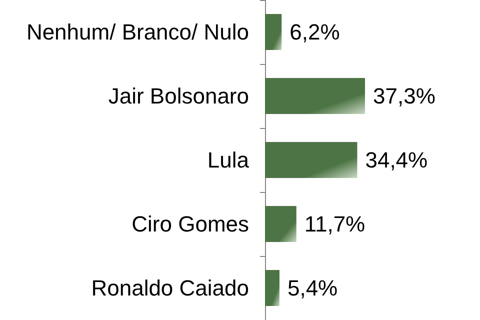 The height and width of the screenshot is (320, 480). What do you see at coordinates (312, 288) in the screenshot?
I see `data-label: 5,4%` at bounding box center [312, 288].